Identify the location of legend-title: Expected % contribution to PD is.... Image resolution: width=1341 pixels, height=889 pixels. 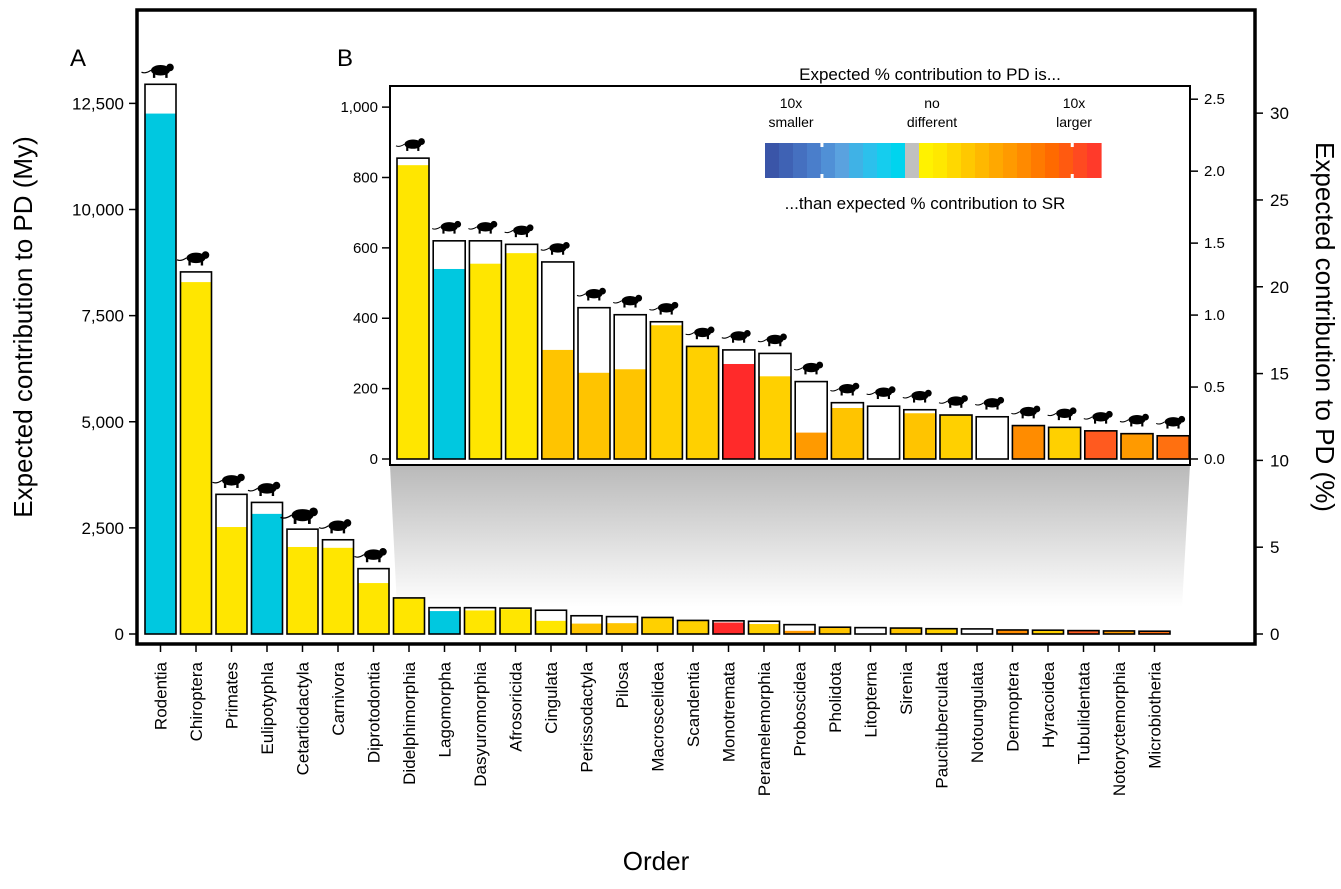
(930, 74).